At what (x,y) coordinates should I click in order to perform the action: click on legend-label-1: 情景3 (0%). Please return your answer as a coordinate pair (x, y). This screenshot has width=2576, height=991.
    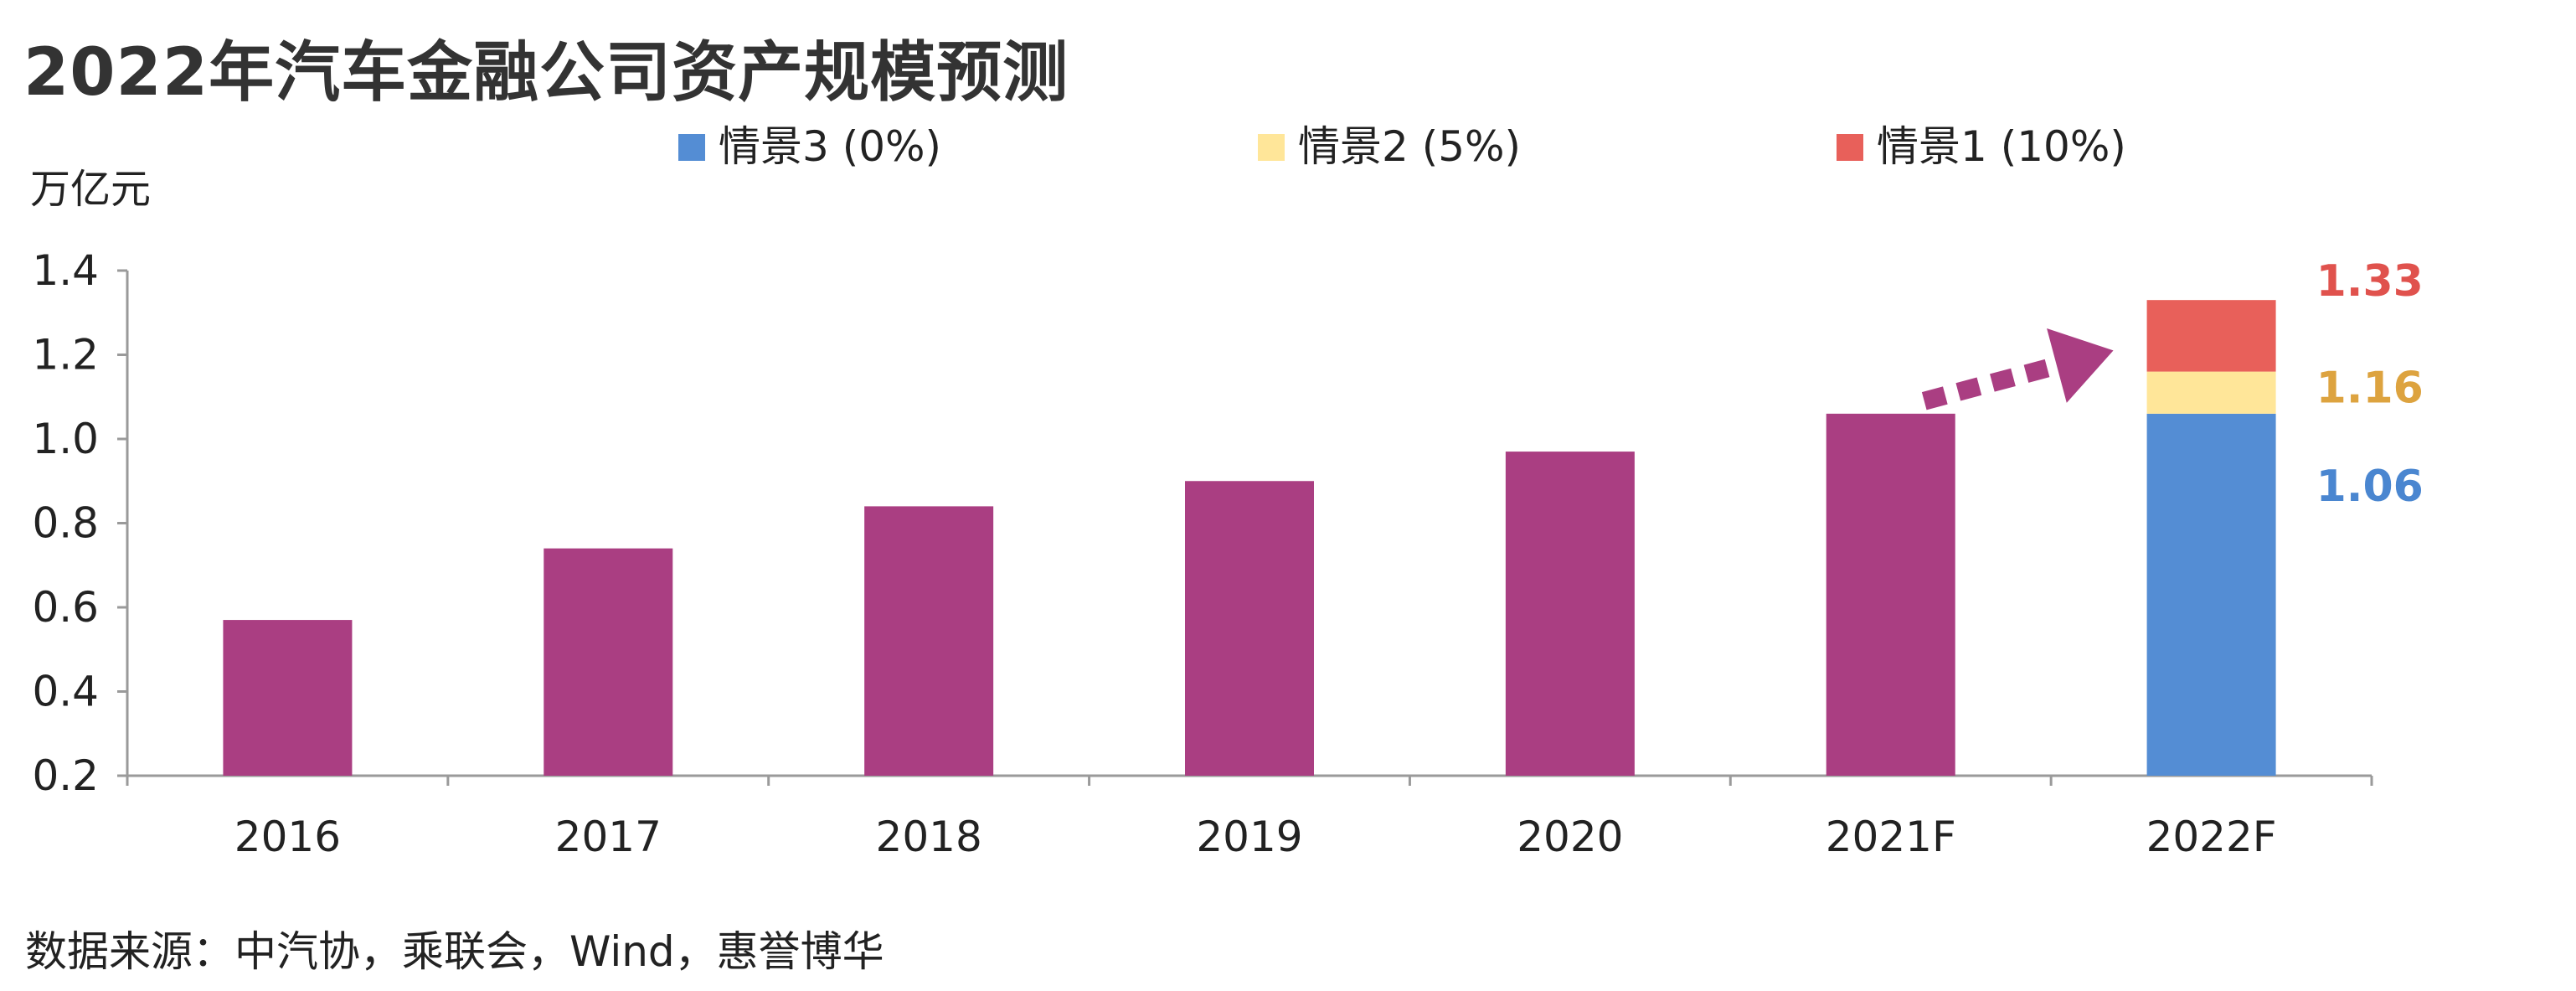
    Looking at the image, I should click on (830, 146).